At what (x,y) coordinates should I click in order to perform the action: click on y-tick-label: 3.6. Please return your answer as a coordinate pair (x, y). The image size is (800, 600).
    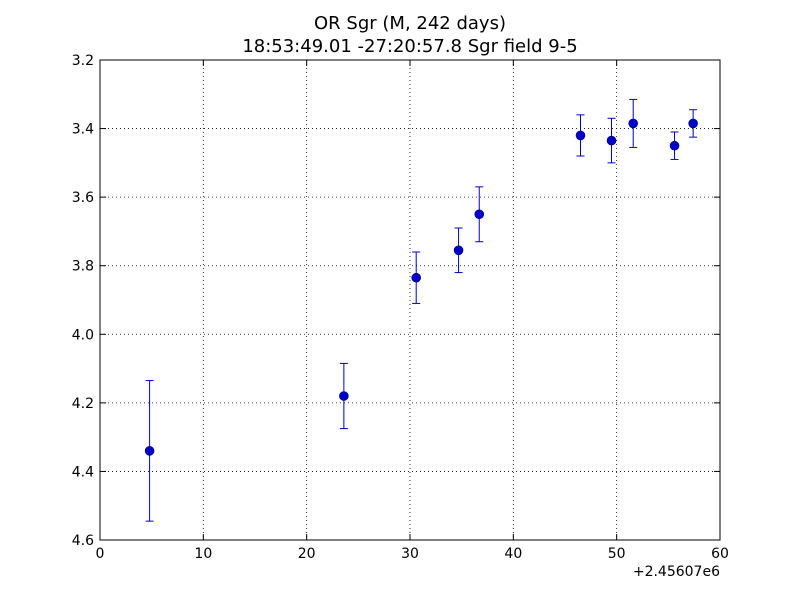
    Looking at the image, I should click on (83, 198).